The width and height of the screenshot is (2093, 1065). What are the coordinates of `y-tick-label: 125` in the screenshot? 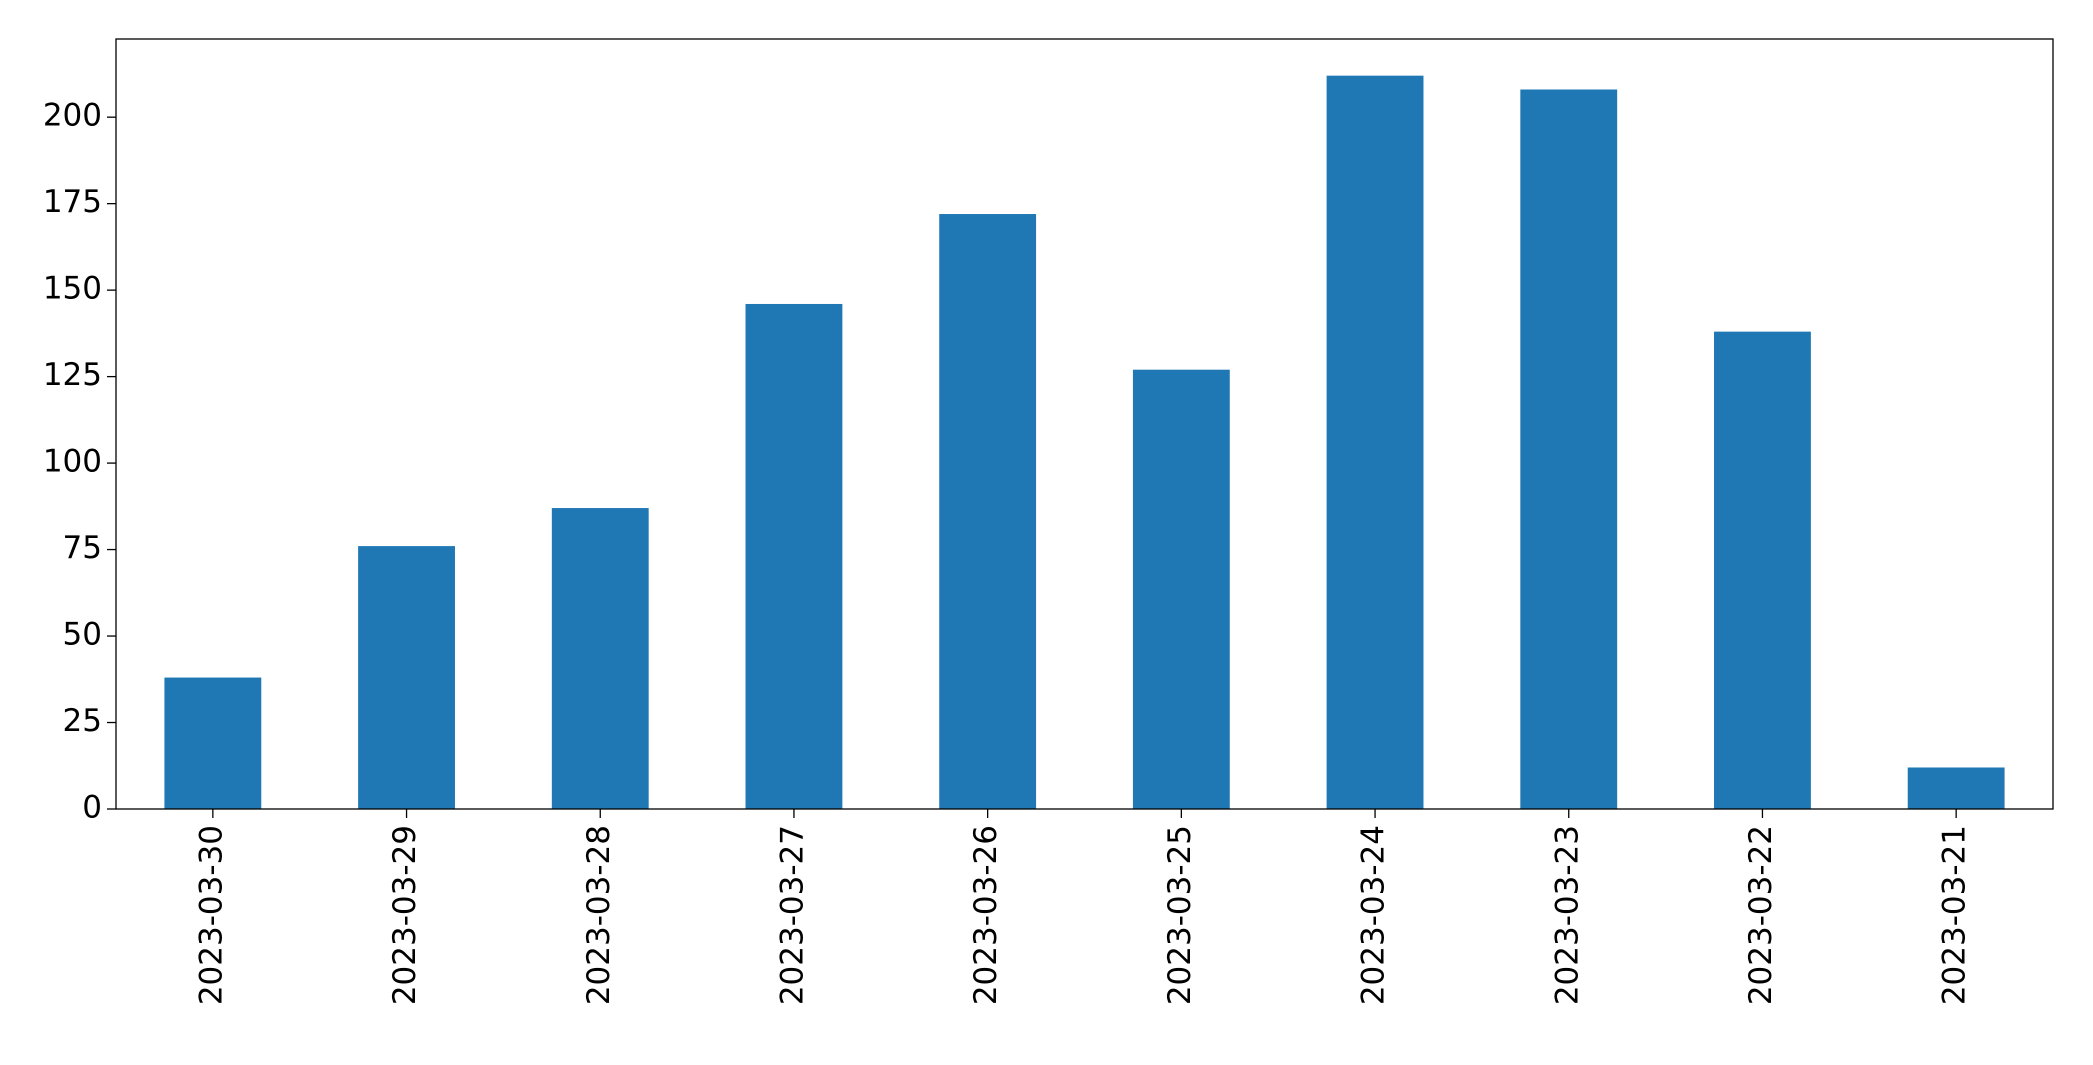 It's located at (72, 375).